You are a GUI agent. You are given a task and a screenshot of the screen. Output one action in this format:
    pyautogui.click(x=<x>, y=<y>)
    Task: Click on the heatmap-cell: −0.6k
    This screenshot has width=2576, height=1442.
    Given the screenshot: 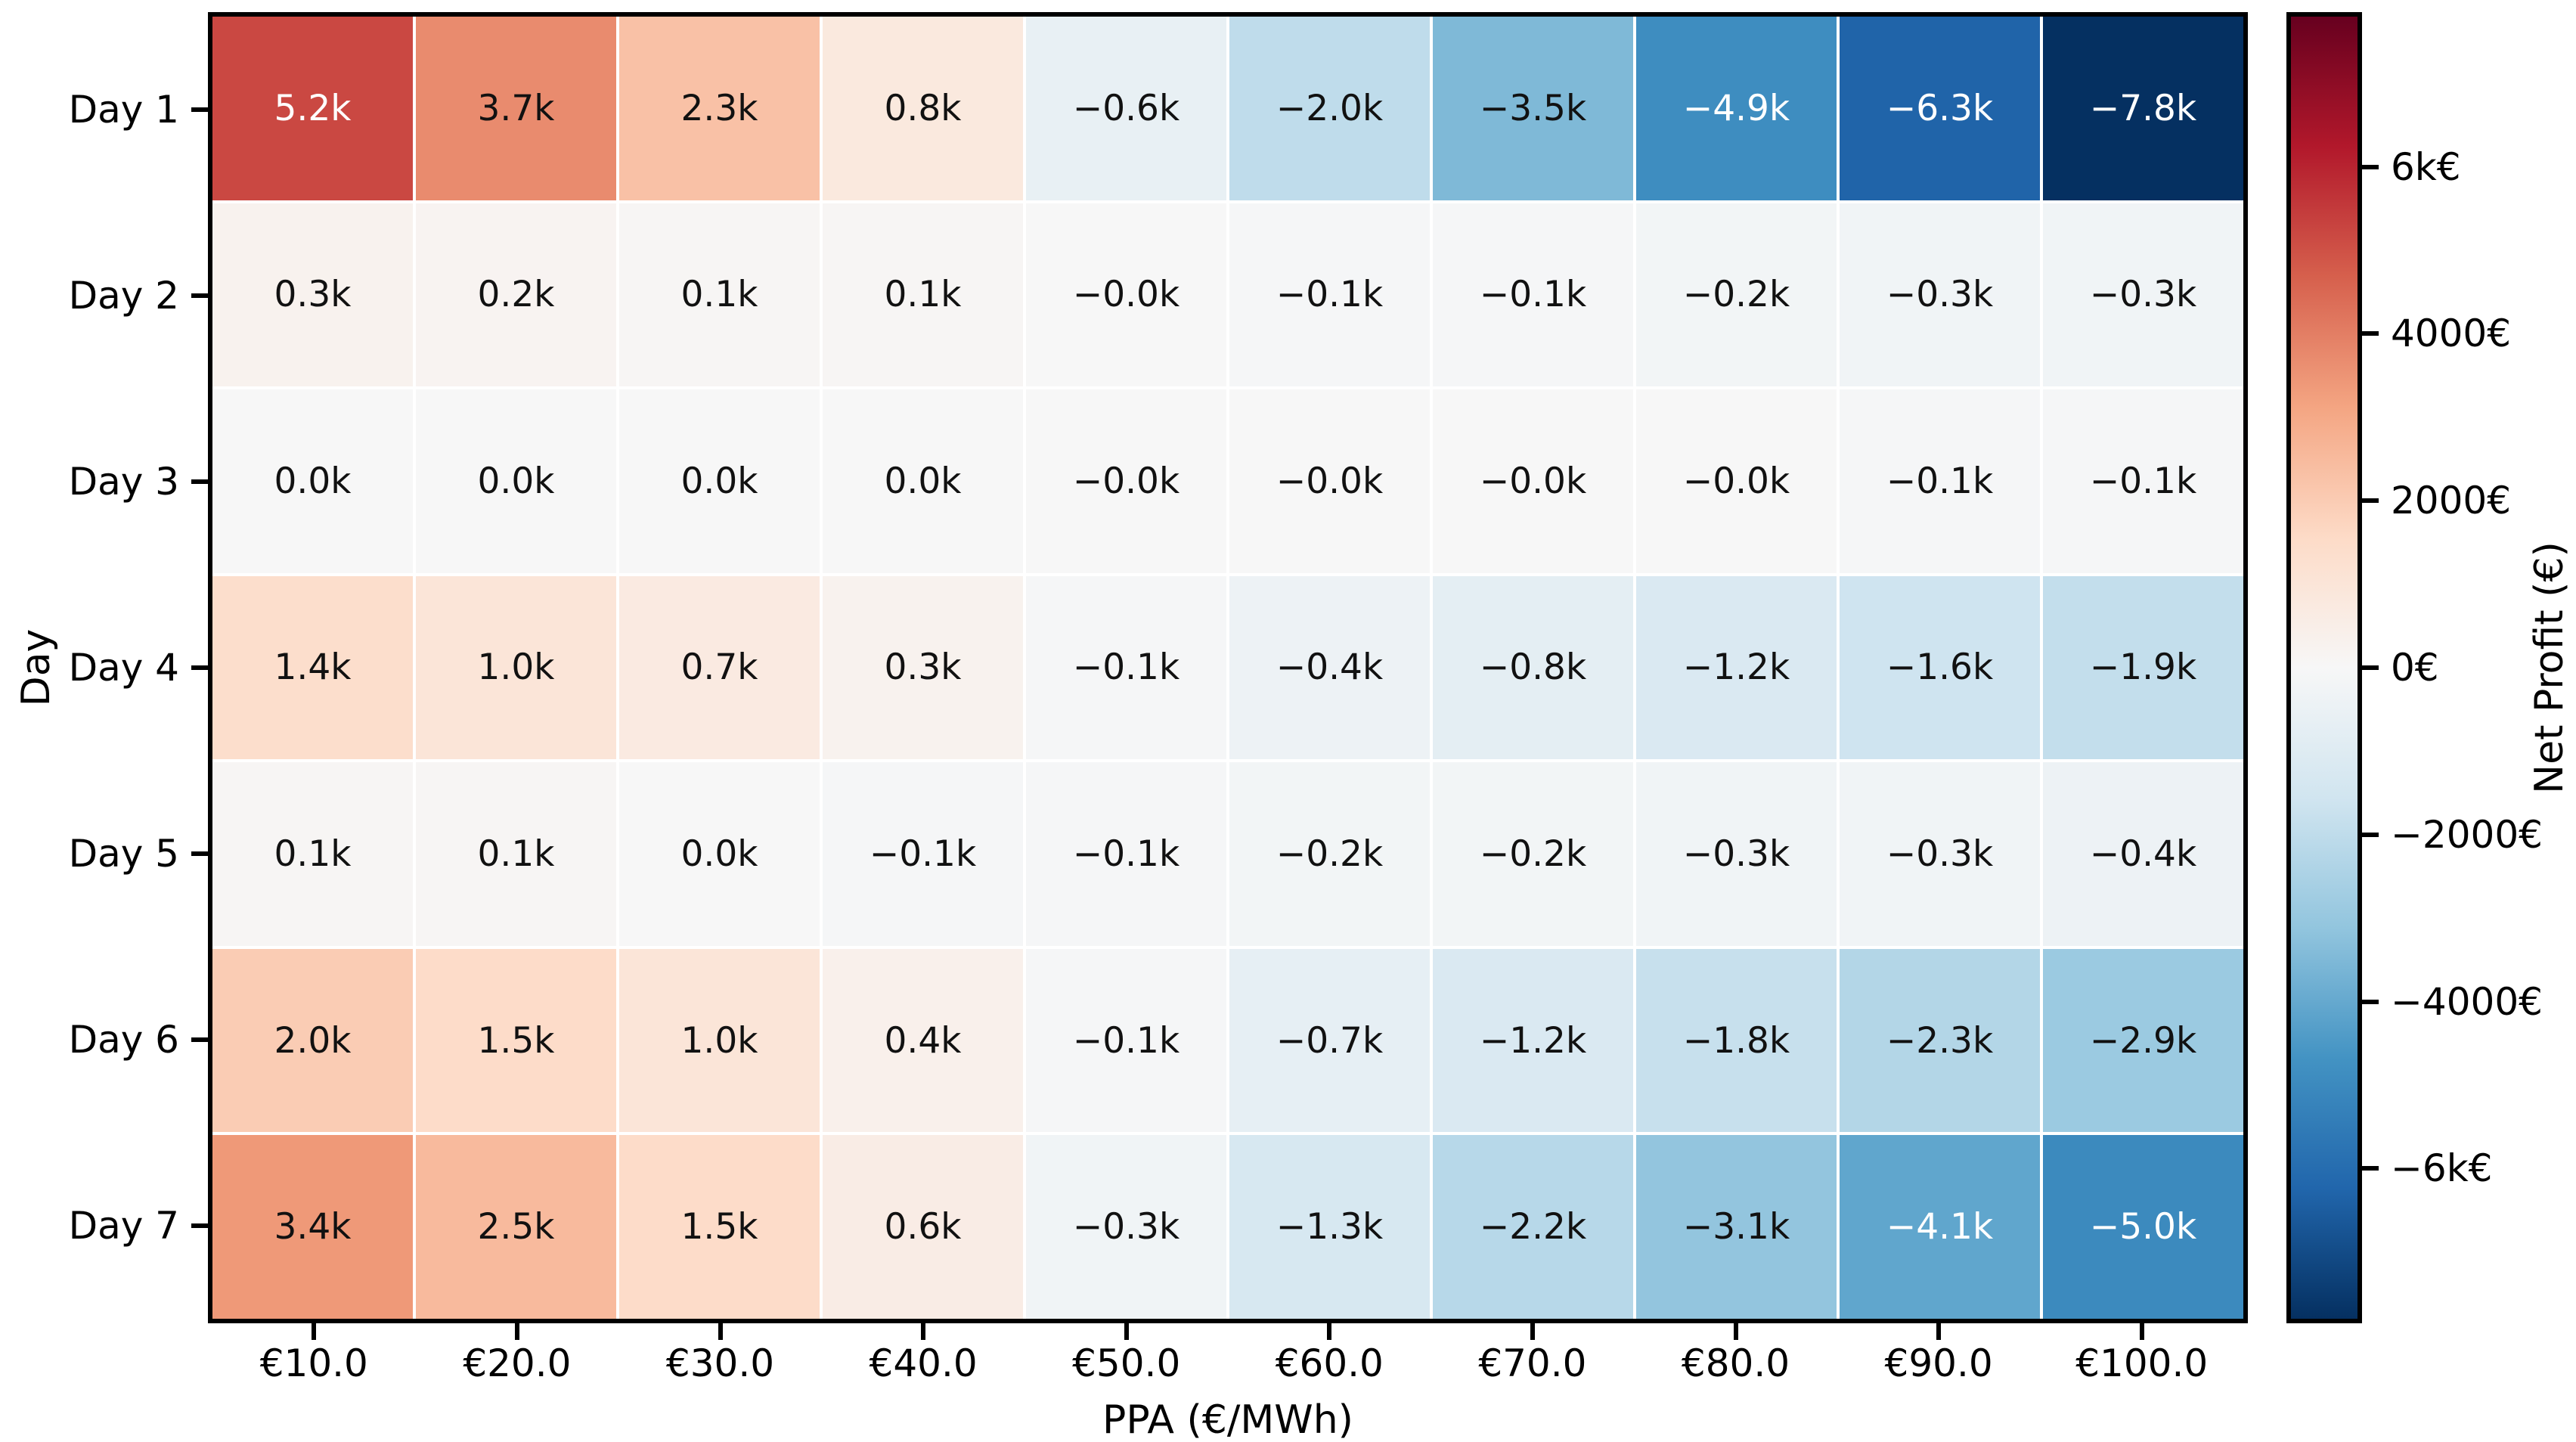 What is the action you would take?
    pyautogui.click(x=1126, y=108)
    